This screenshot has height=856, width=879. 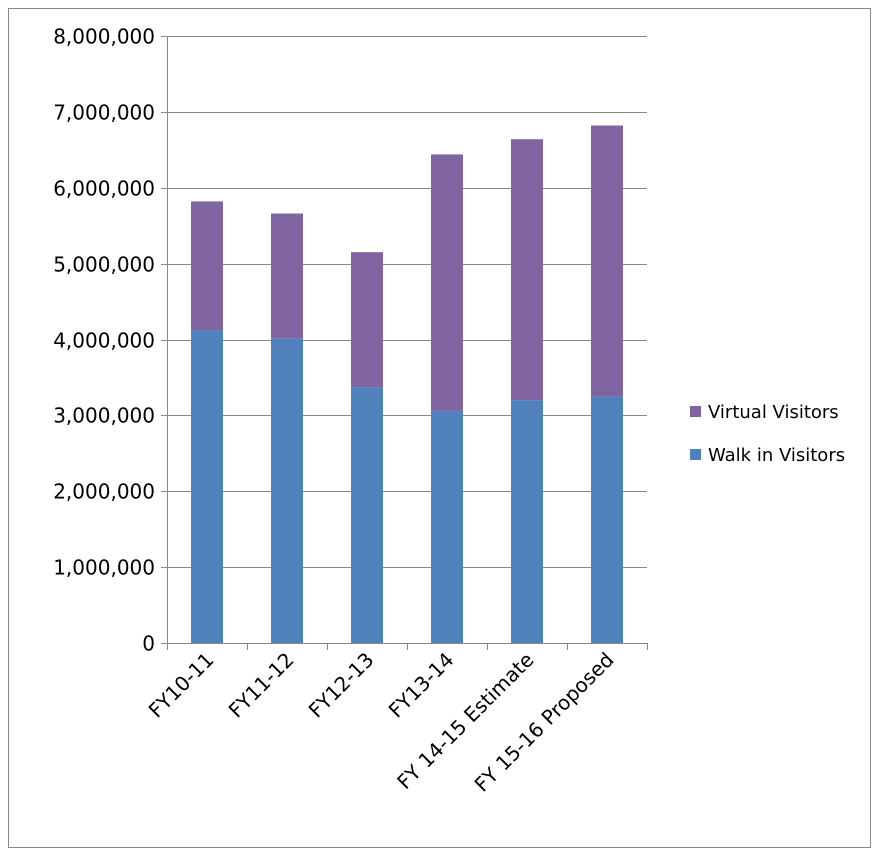 I want to click on bar-virtual-visitors-fy-14-15-estimate, so click(x=527, y=270).